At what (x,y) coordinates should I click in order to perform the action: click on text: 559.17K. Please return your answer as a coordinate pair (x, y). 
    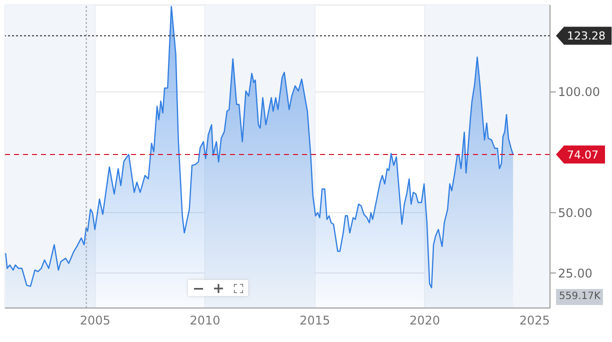
    Looking at the image, I should click on (579, 297).